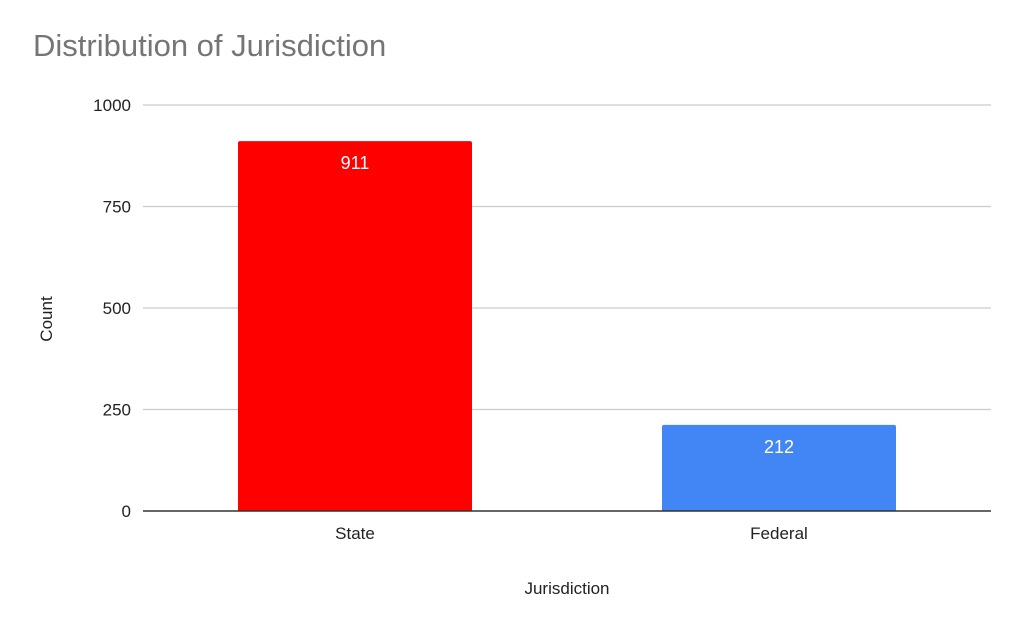  What do you see at coordinates (117, 207) in the screenshot?
I see `y-tick-label: 750` at bounding box center [117, 207].